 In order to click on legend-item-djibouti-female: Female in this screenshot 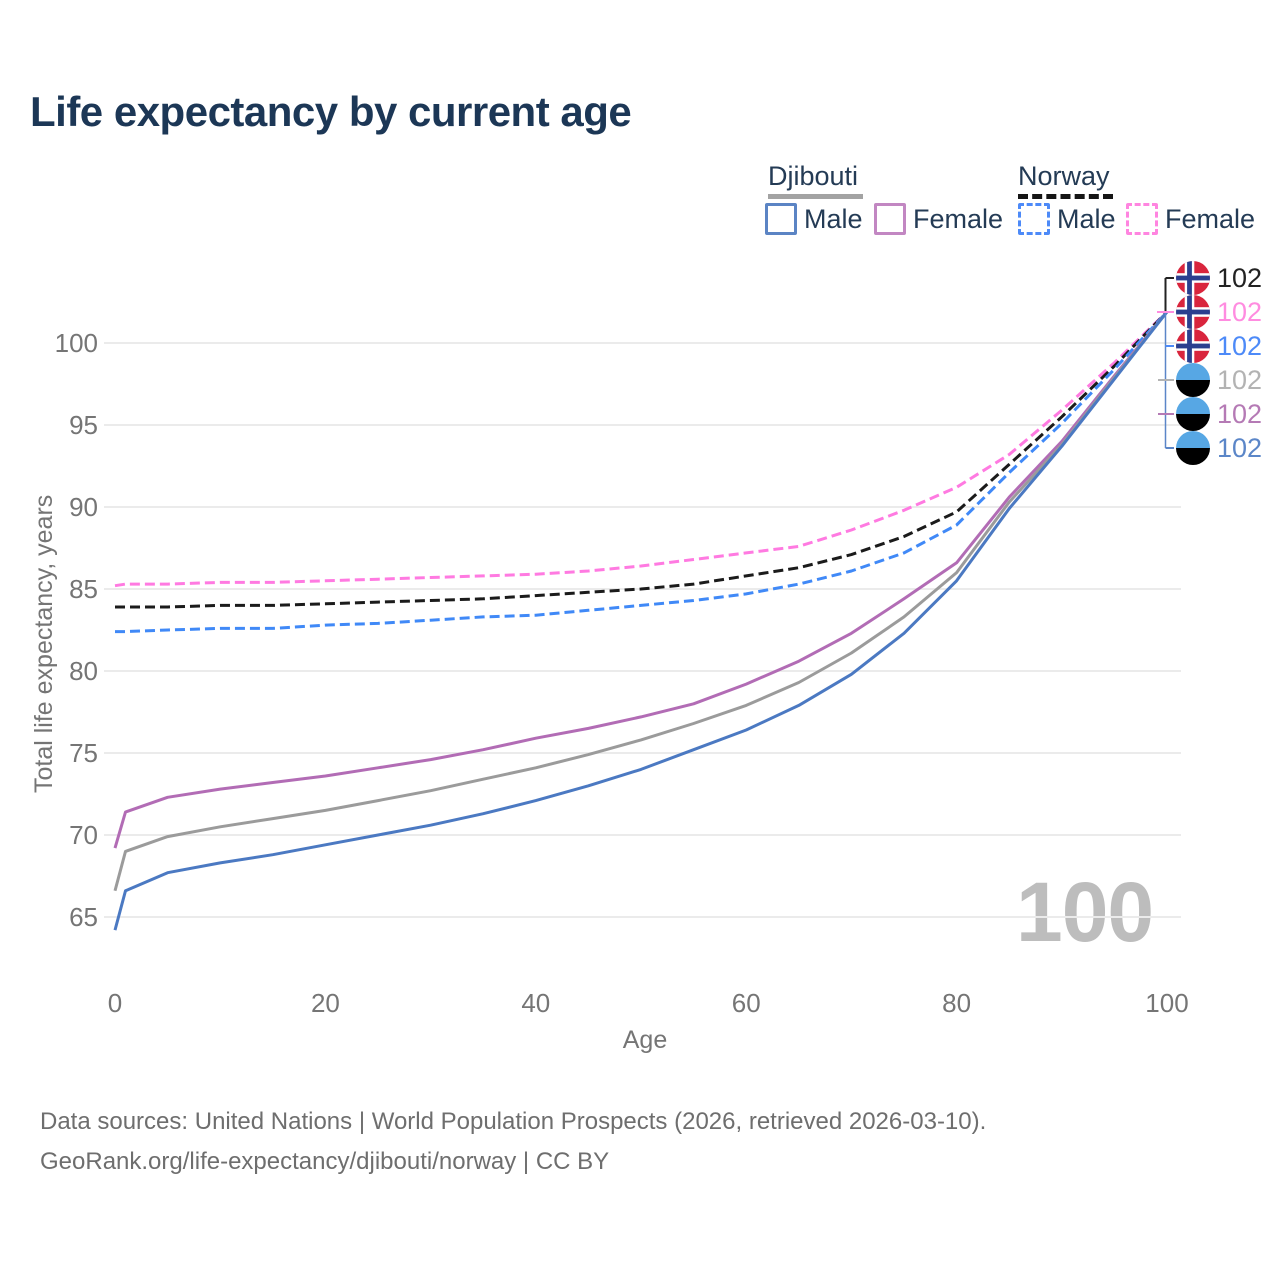, I will do `click(938, 219)`.